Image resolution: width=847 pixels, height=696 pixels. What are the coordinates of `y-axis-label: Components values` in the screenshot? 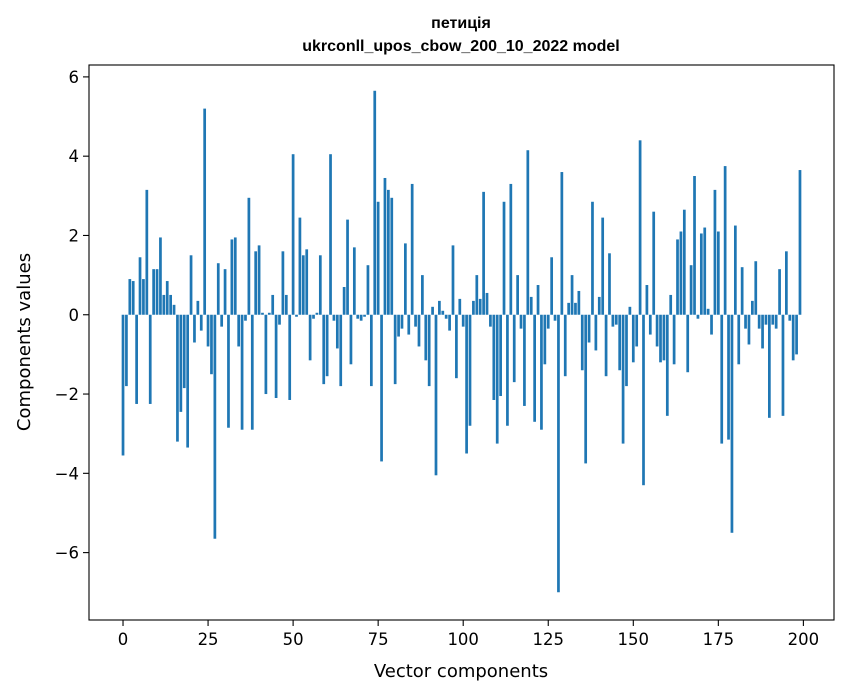 It's located at (24, 342).